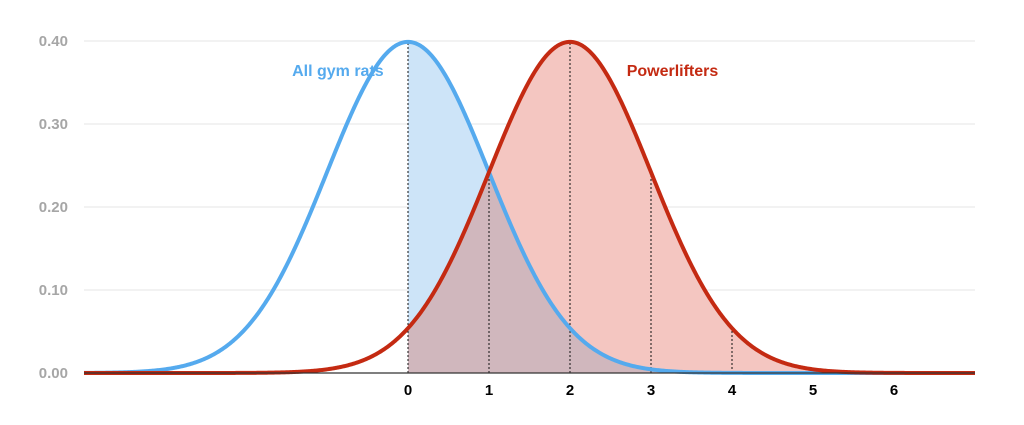 This screenshot has width=1024, height=425. What do you see at coordinates (673, 71) in the screenshot?
I see `series-label-powerlifters: Powerlifters` at bounding box center [673, 71].